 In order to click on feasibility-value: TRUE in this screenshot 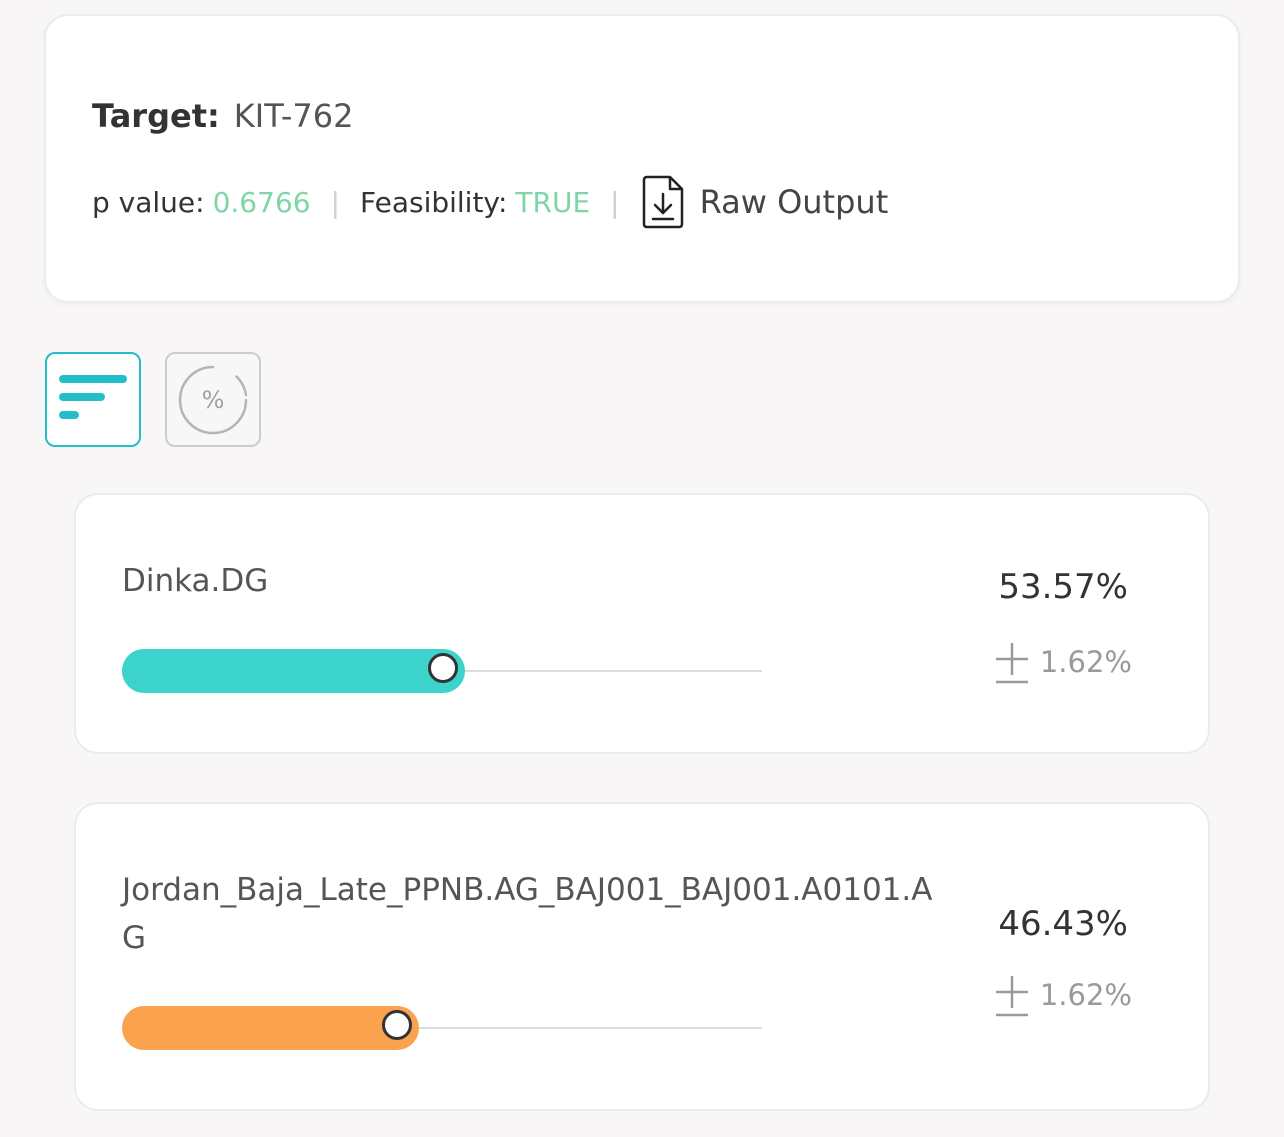, I will do `click(553, 202)`.